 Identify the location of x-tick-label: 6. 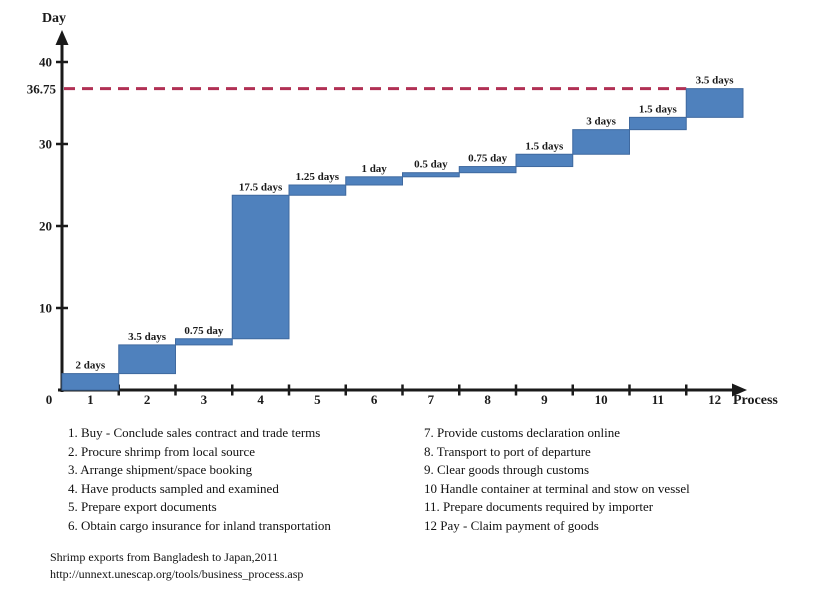
(374, 399).